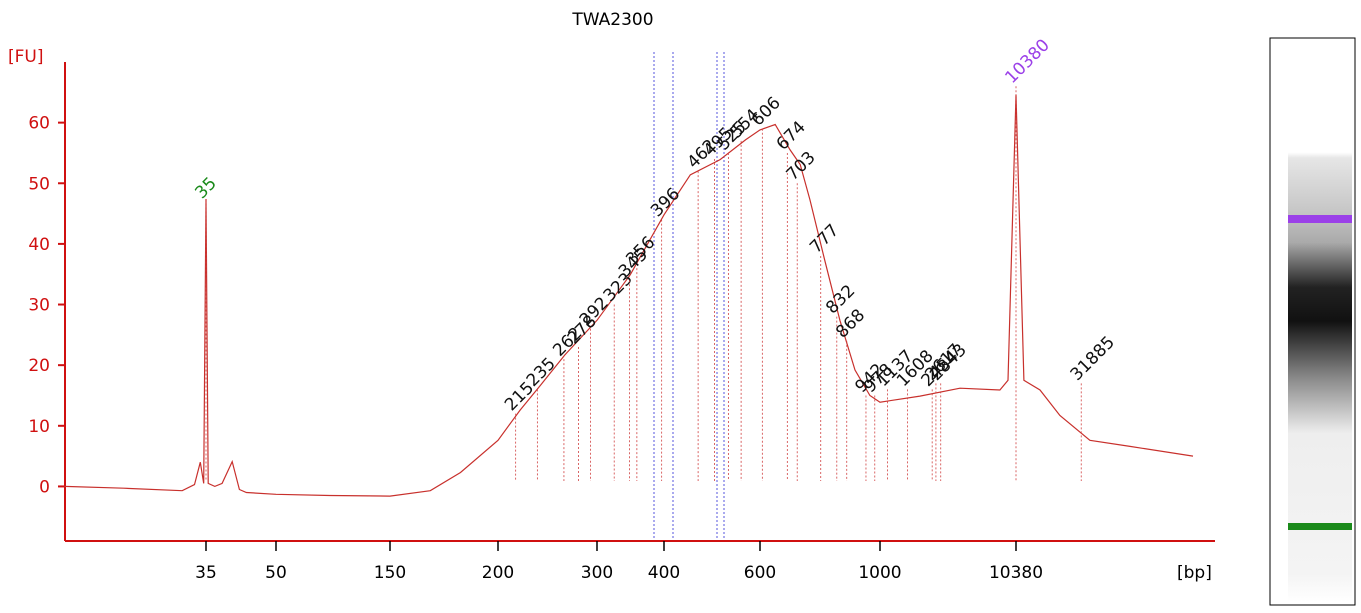 The height and width of the screenshot is (613, 1361). What do you see at coordinates (879, 573) in the screenshot?
I see `x-tick-label: 1000` at bounding box center [879, 573].